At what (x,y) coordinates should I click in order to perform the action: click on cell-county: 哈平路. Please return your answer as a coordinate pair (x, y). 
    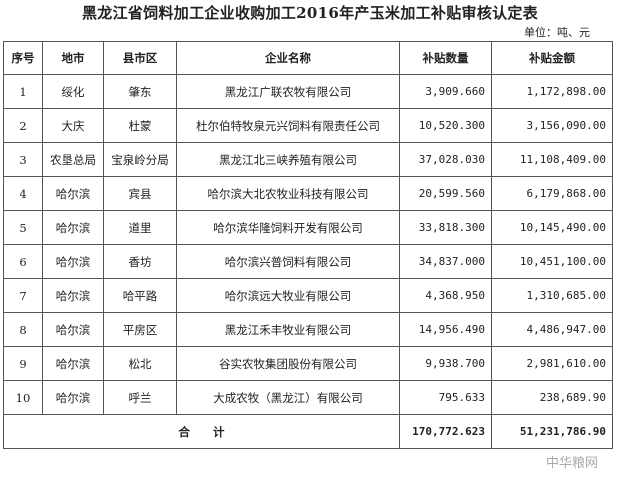
    Looking at the image, I should click on (140, 295).